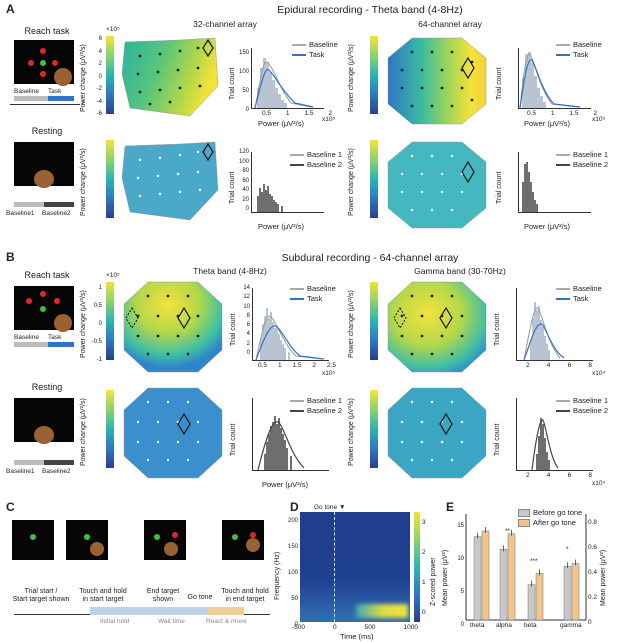  What do you see at coordinates (571, 625) in the screenshot?
I see `x-tick-label: gamma` at bounding box center [571, 625].